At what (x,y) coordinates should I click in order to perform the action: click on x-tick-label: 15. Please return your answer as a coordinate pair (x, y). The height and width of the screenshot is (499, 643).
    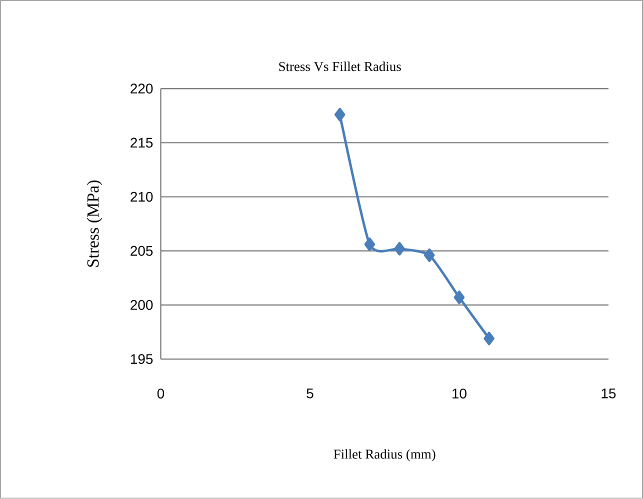
    Looking at the image, I should click on (609, 393).